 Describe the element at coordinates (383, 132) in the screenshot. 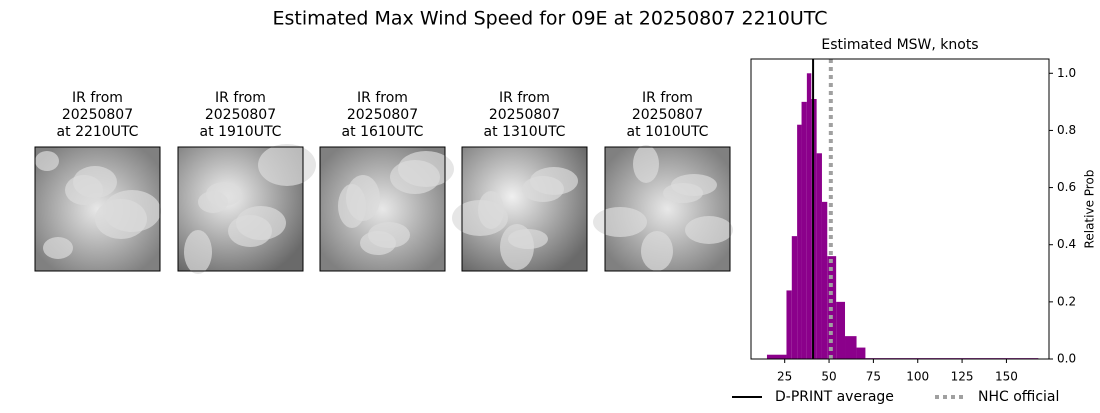

I see `panel-label: at 1610UTC` at that location.